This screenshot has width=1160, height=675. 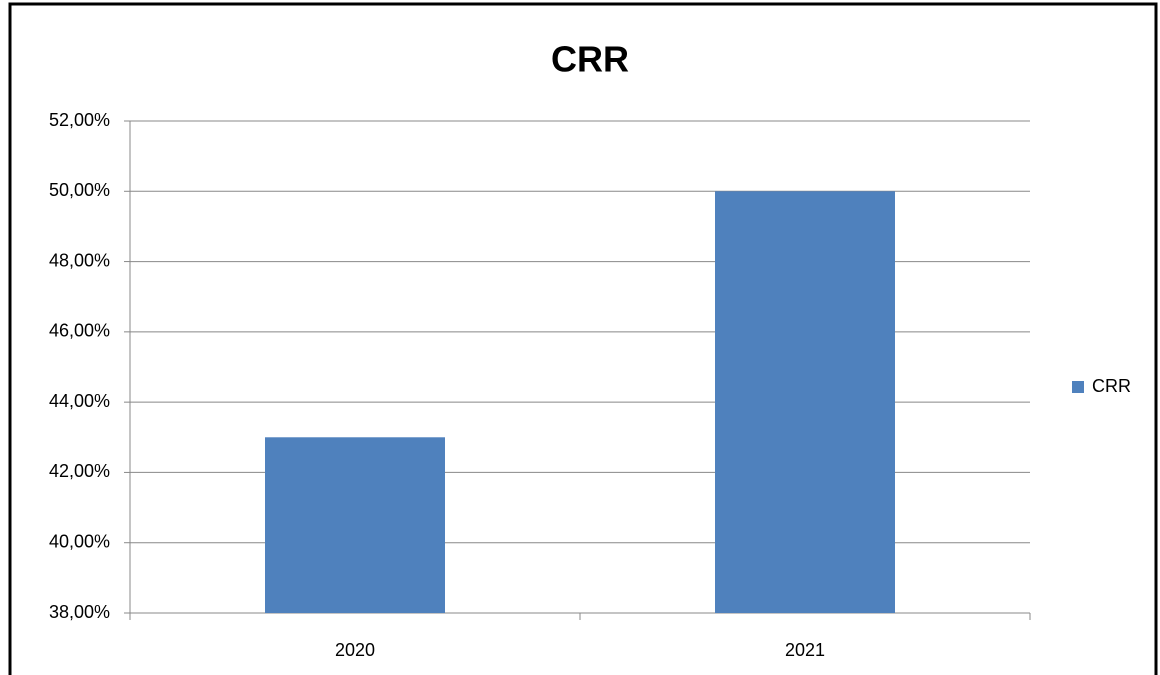 I want to click on chart-title: CRR, so click(x=590, y=59).